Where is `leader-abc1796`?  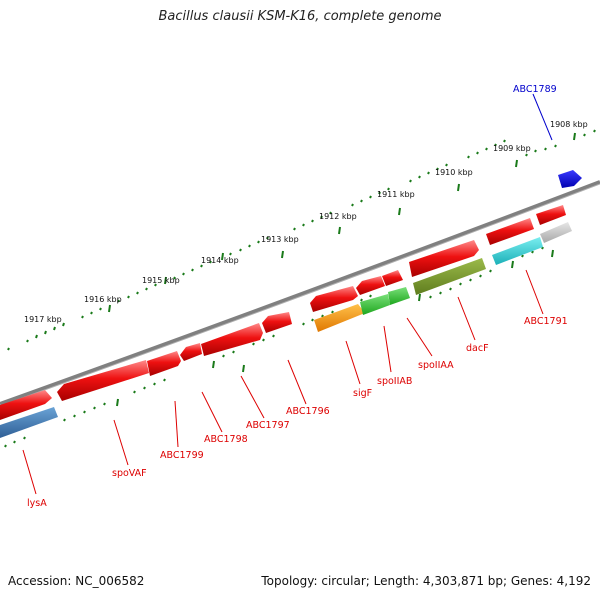
leader-abc1796 is located at coordinates (297, 382).